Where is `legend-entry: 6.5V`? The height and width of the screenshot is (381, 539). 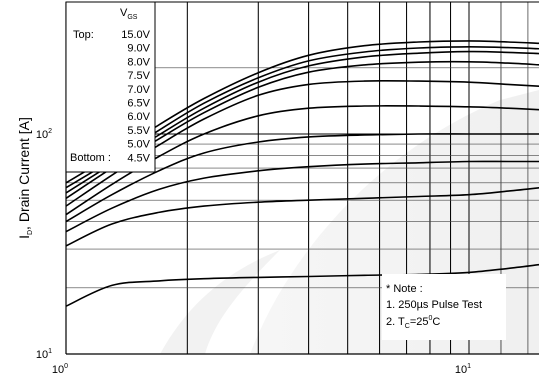 legend-entry: 6.5V is located at coordinates (138, 104).